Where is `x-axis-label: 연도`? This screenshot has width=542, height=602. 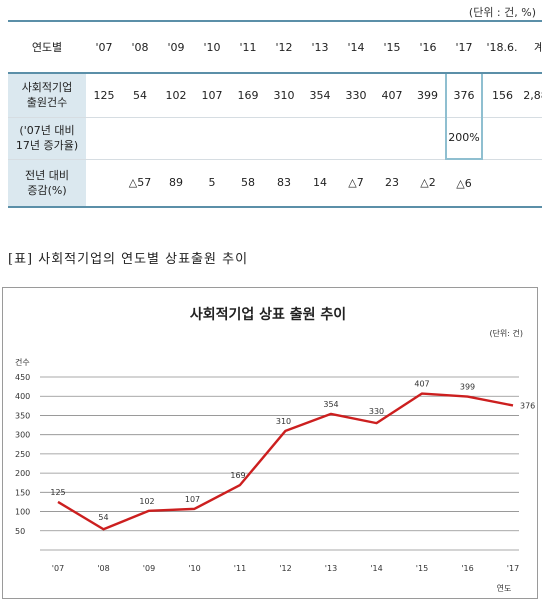
x-axis-label: 연도 is located at coordinates (504, 588).